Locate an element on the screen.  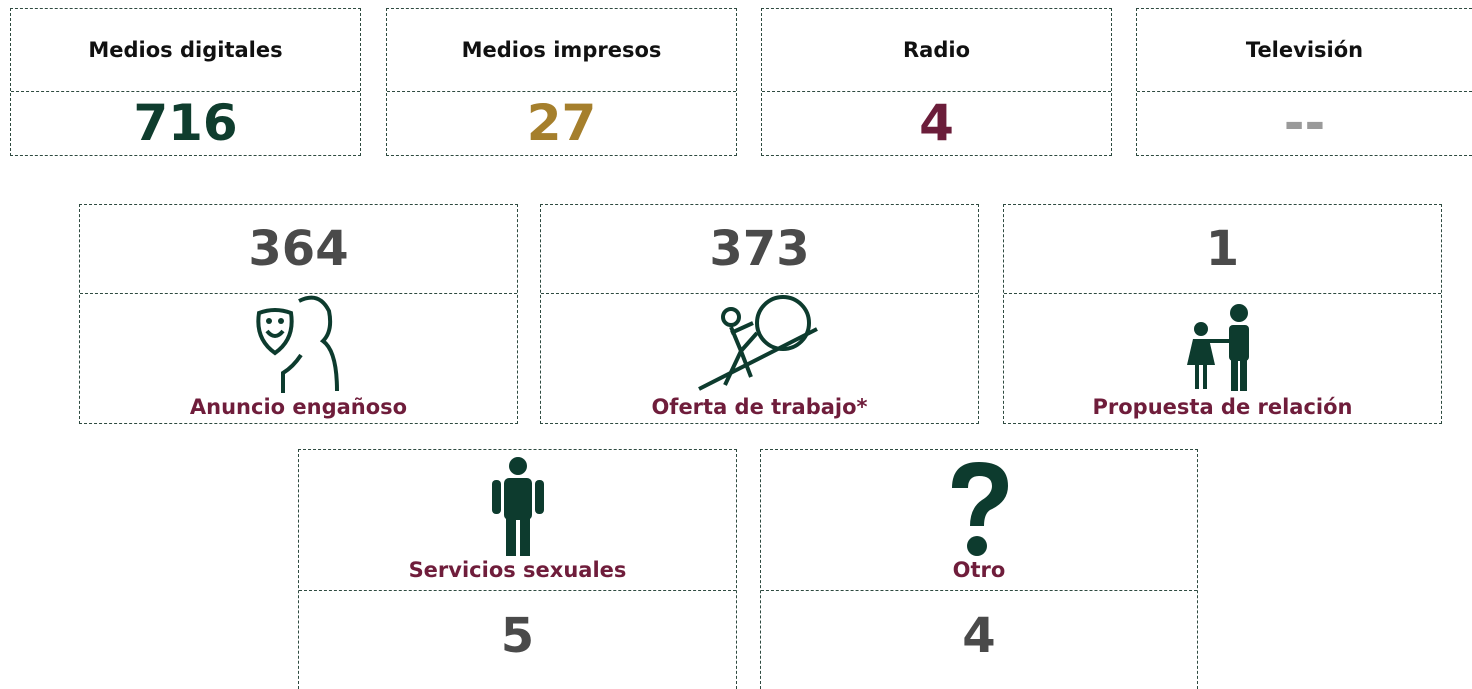
media-value: -- is located at coordinates (1304, 123).